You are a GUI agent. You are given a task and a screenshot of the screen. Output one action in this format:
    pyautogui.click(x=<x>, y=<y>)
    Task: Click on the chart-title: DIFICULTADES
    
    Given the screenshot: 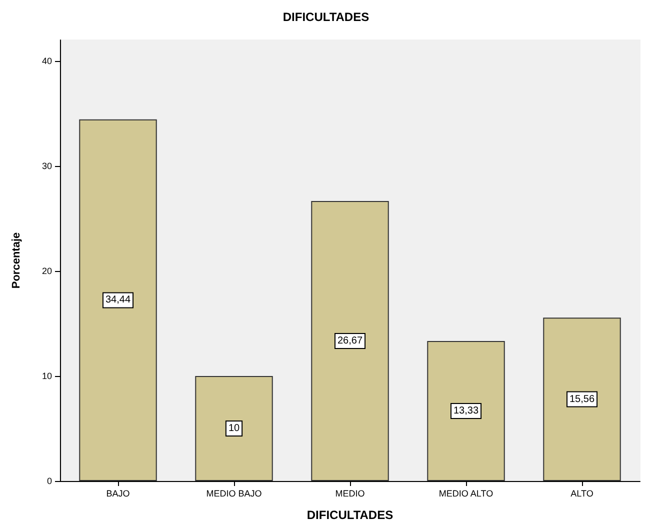 What is the action you would take?
    pyautogui.click(x=326, y=17)
    